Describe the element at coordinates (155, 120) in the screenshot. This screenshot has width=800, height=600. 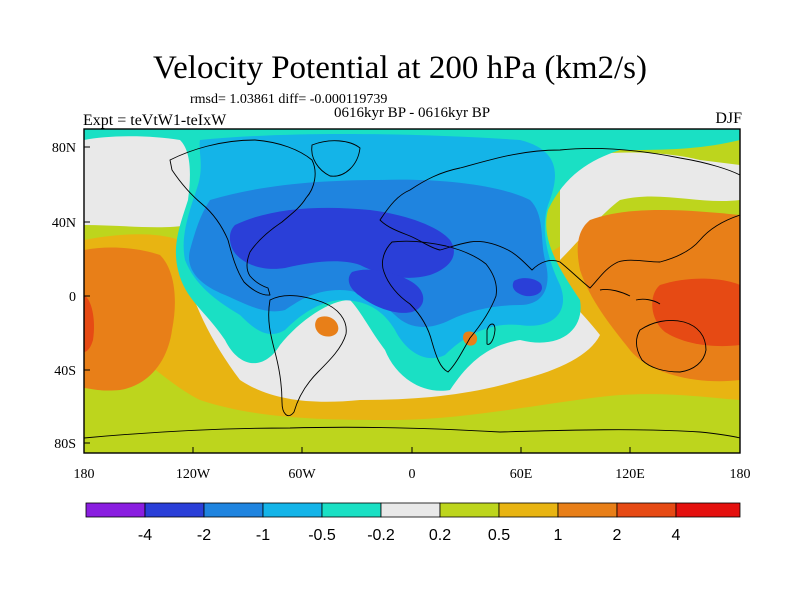
I see `experiment-label: Expt = teVtW1-teIxW` at that location.